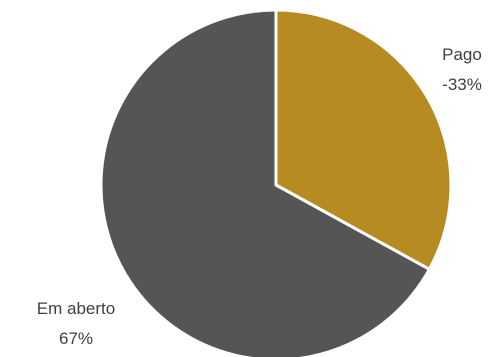  Describe the element at coordinates (462, 69) in the screenshot. I see `data-label-pago: Pago -33%` at that location.